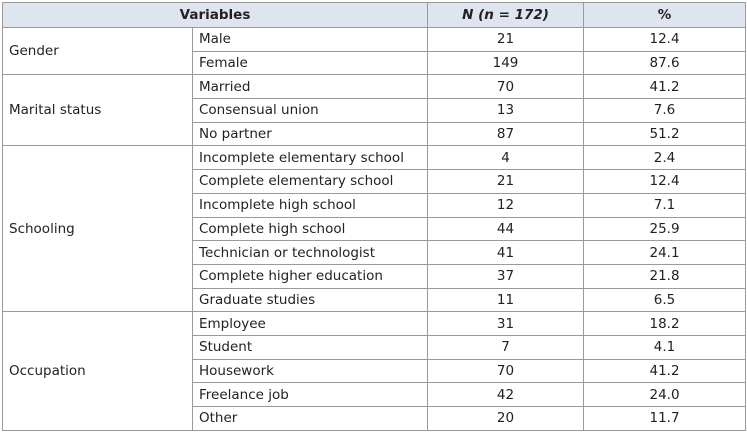  What do you see at coordinates (506, 229) in the screenshot?
I see `count-cell: 44` at bounding box center [506, 229].